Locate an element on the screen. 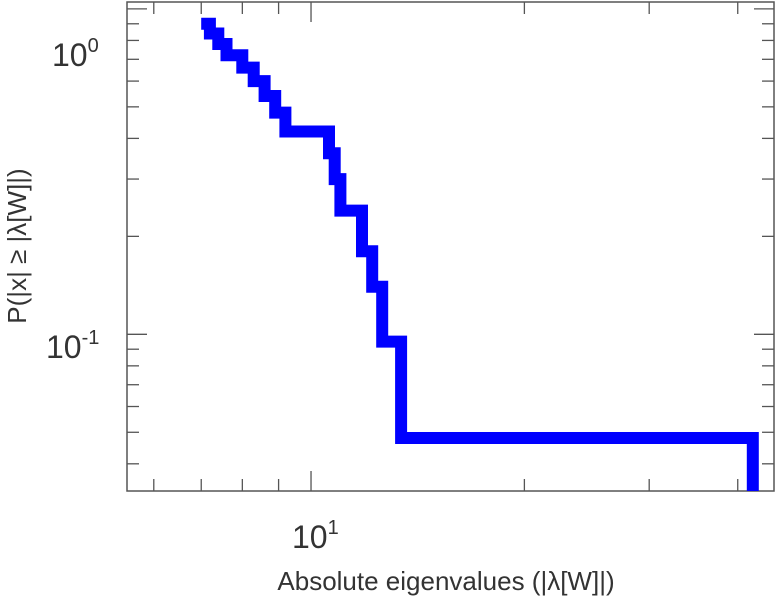  y-tick-label-0.1: 10⁻¹ is located at coordinates (72, 346).